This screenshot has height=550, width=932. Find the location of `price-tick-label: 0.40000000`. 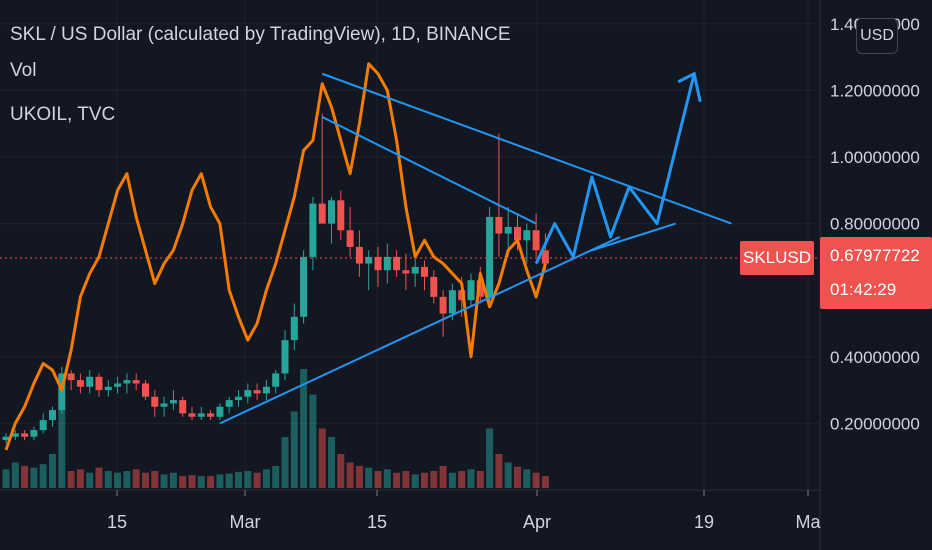

price-tick-label: 0.40000000 is located at coordinates (875, 357).